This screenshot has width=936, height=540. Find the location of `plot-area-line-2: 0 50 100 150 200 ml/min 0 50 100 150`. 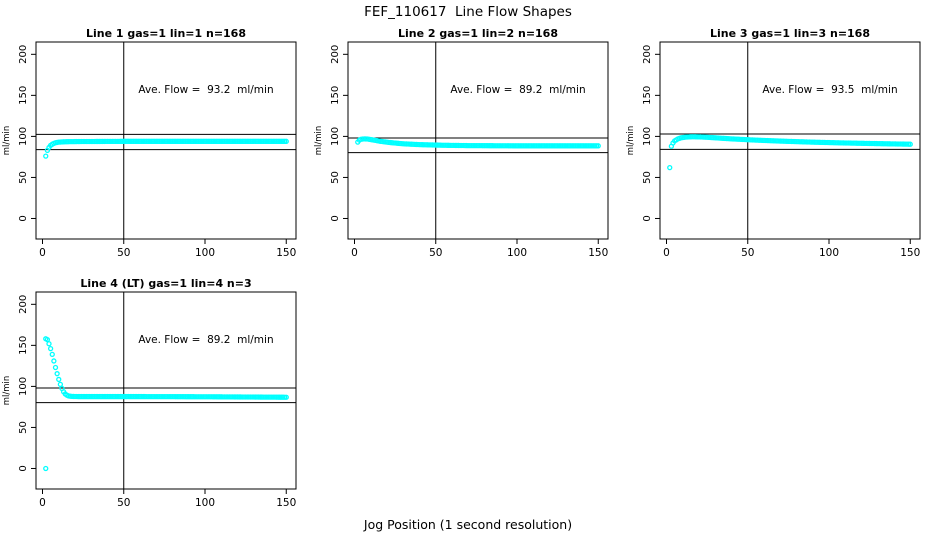

plot-area-line-2: 0 50 100 150 200 ml/min 0 50 100 150 is located at coordinates (461, 150).